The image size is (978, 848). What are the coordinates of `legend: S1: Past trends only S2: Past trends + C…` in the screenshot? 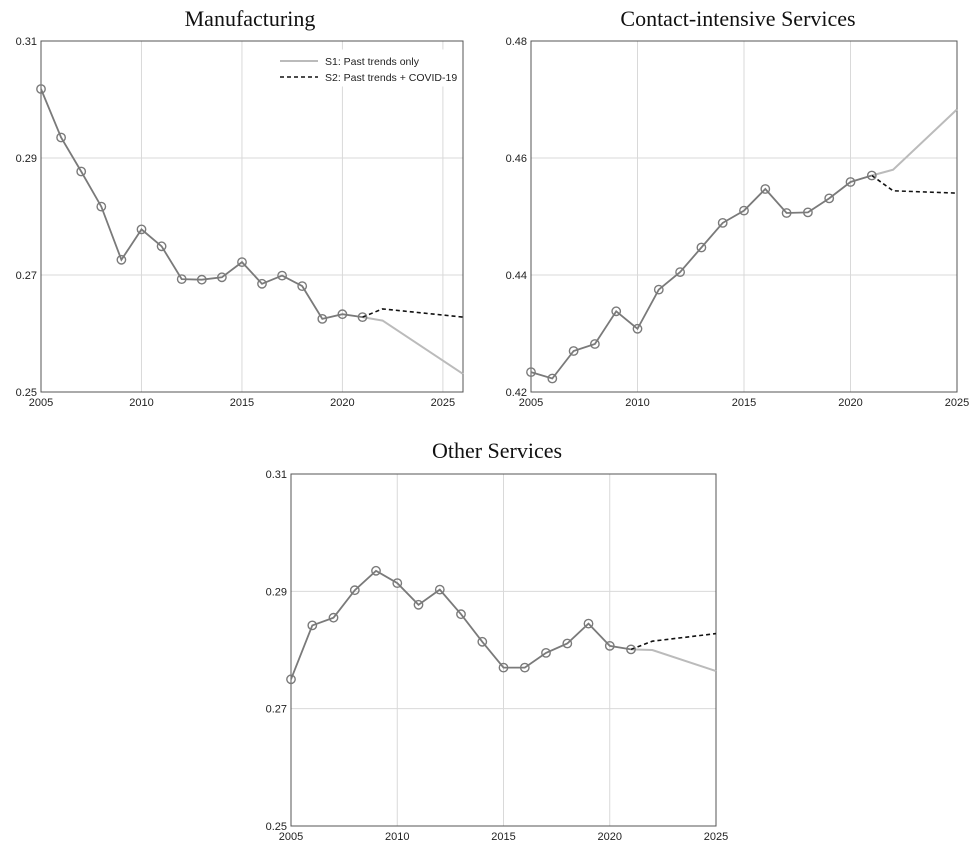 It's located at (364, 68).